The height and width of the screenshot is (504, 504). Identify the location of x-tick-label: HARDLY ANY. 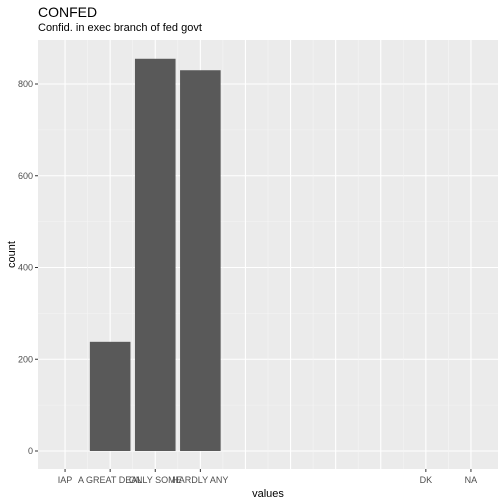
(200, 480).